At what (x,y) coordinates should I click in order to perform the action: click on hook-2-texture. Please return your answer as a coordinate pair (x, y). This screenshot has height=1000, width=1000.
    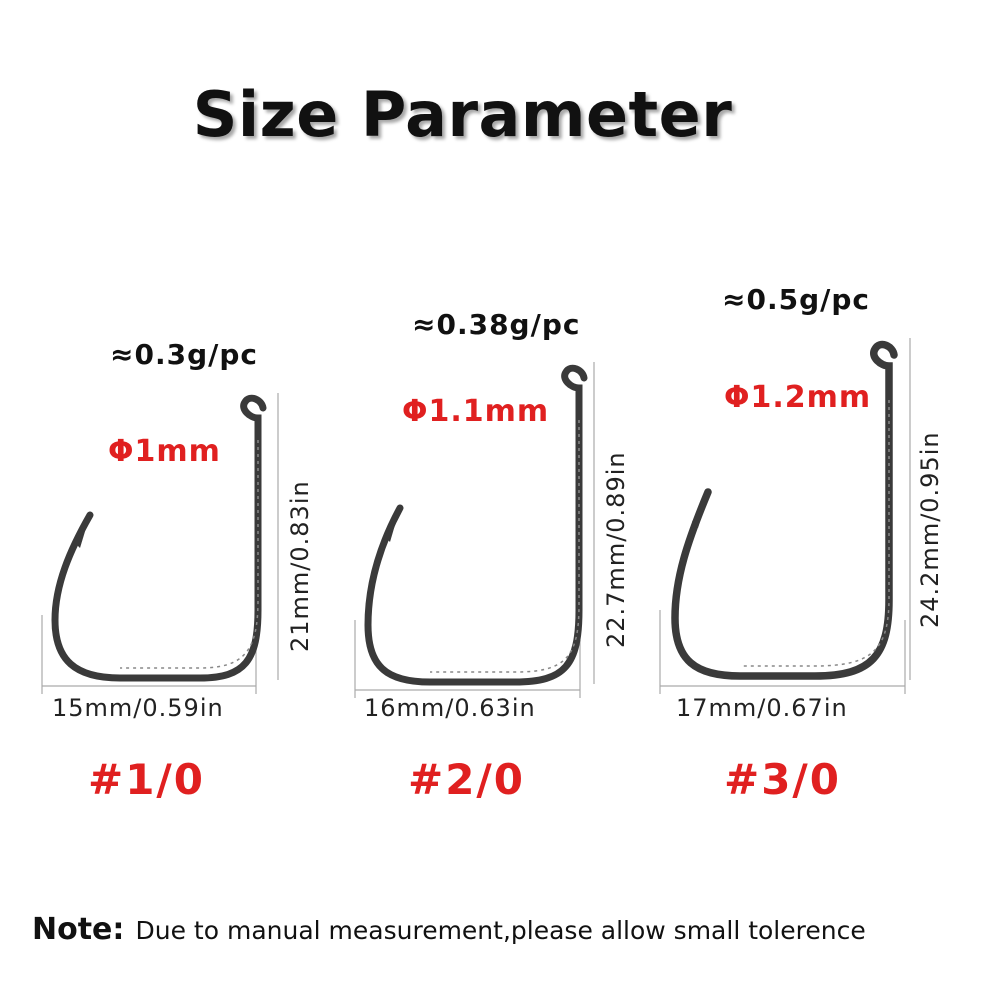
    Looking at the image, I should click on (505, 546).